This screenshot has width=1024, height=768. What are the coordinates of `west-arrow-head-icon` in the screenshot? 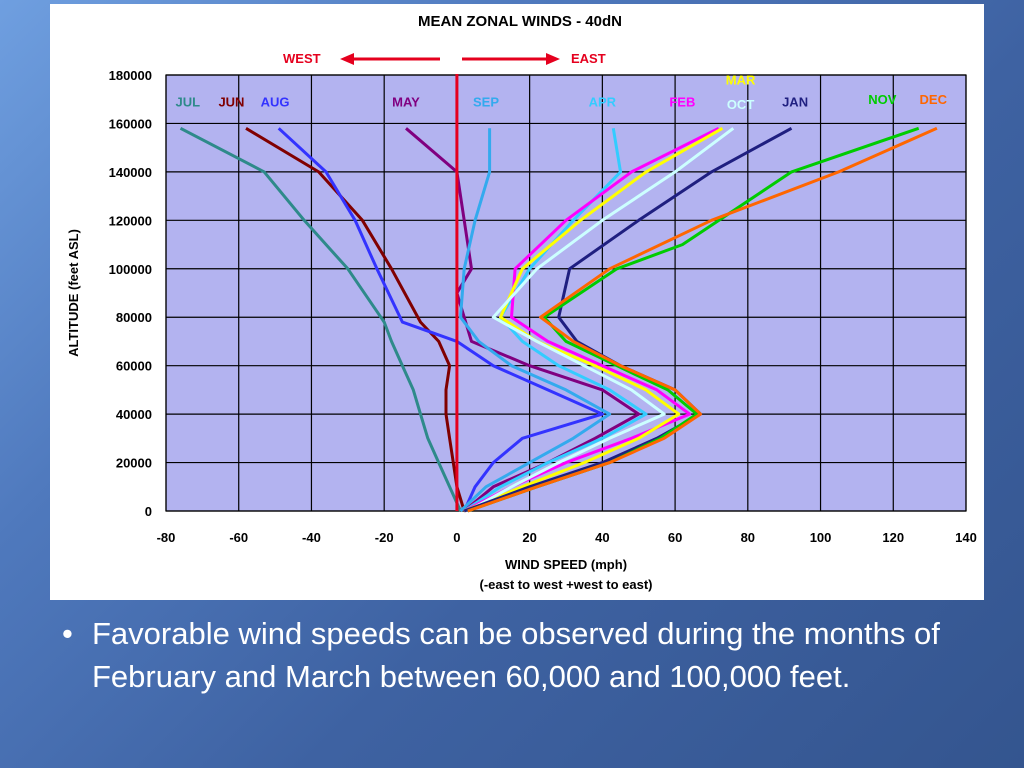 It's located at (347, 59).